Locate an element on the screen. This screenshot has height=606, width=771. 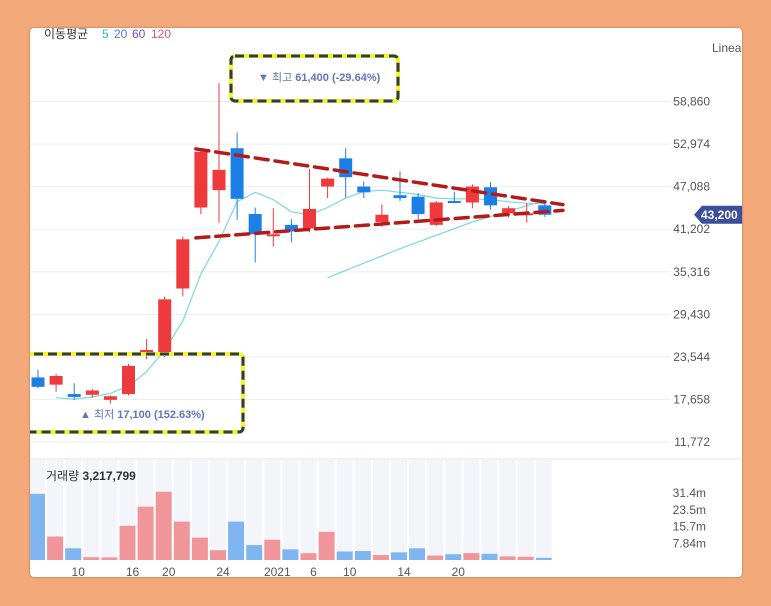
low-annotation: ▲ 최저 17,100 (152.63%) is located at coordinates (142, 414).